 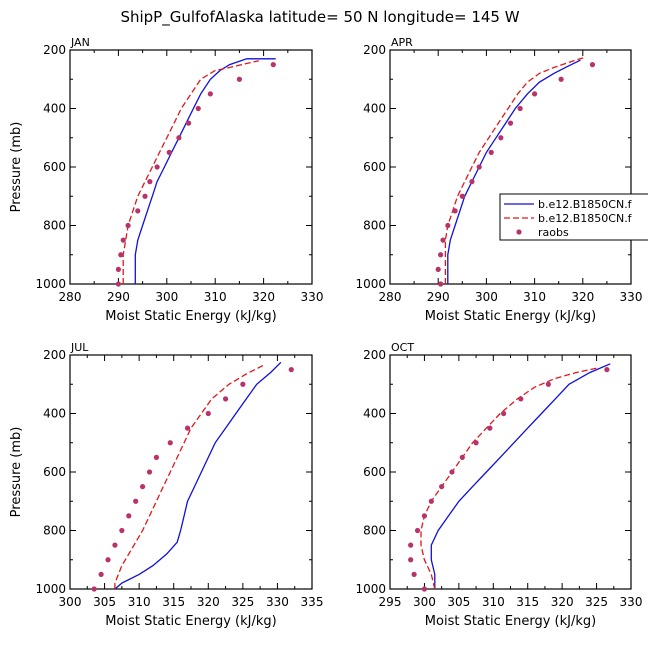 What do you see at coordinates (458, 602) in the screenshot?
I see `x-tick-label-oct: 305` at bounding box center [458, 602].